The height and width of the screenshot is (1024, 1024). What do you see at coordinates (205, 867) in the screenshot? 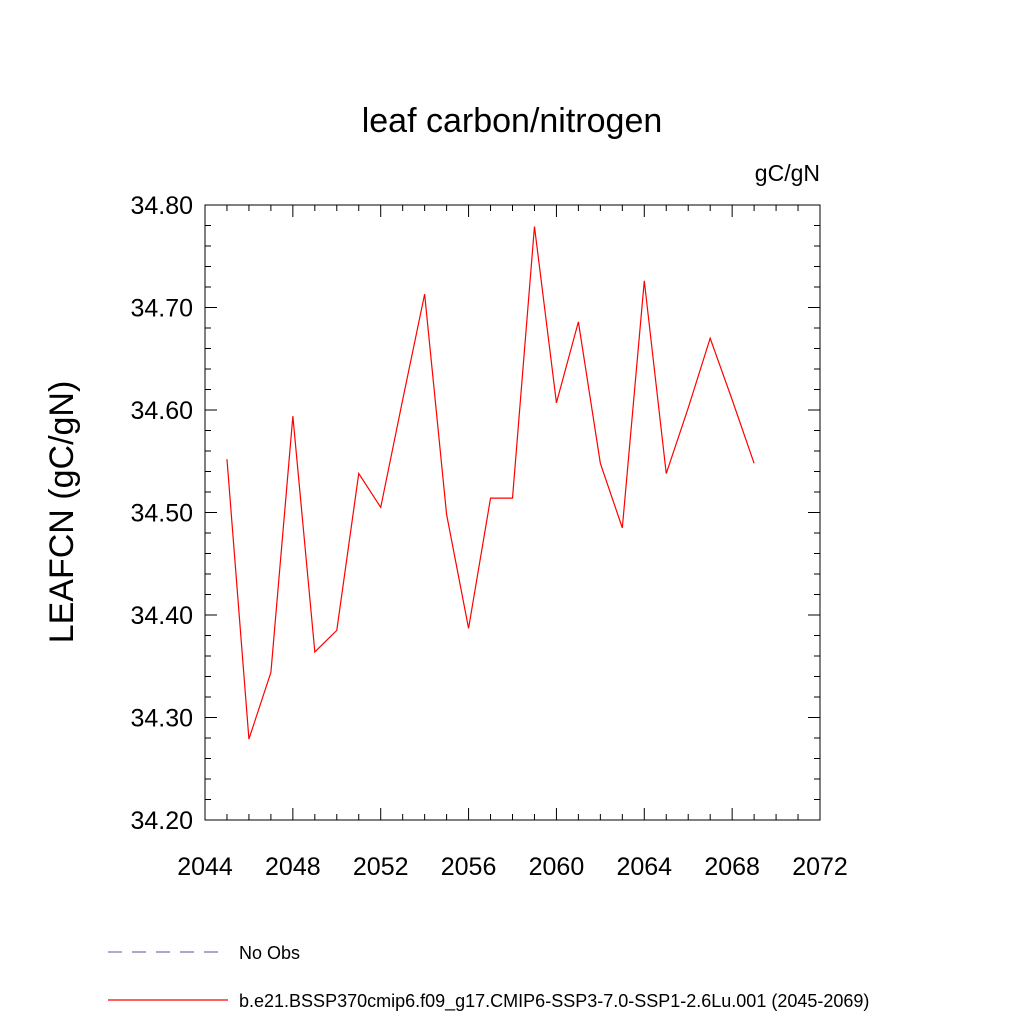
I see `x-tick-label: 2044` at bounding box center [205, 867].